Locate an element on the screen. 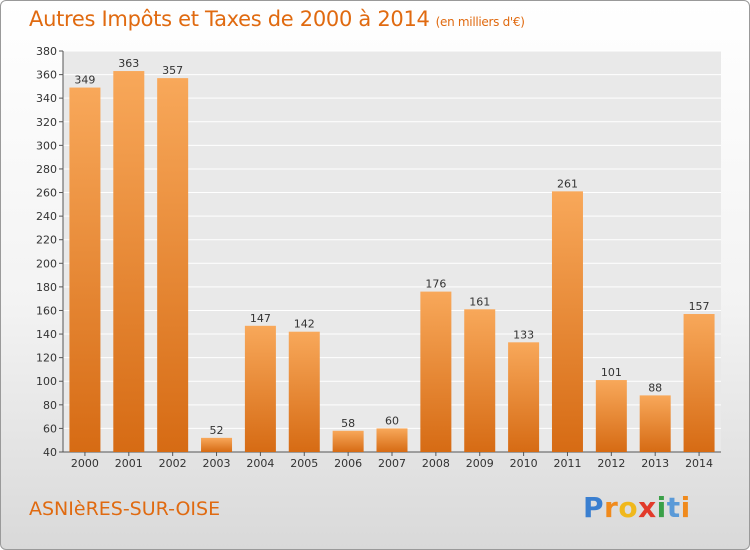  y-tick-label: 180 is located at coordinates (46, 287).